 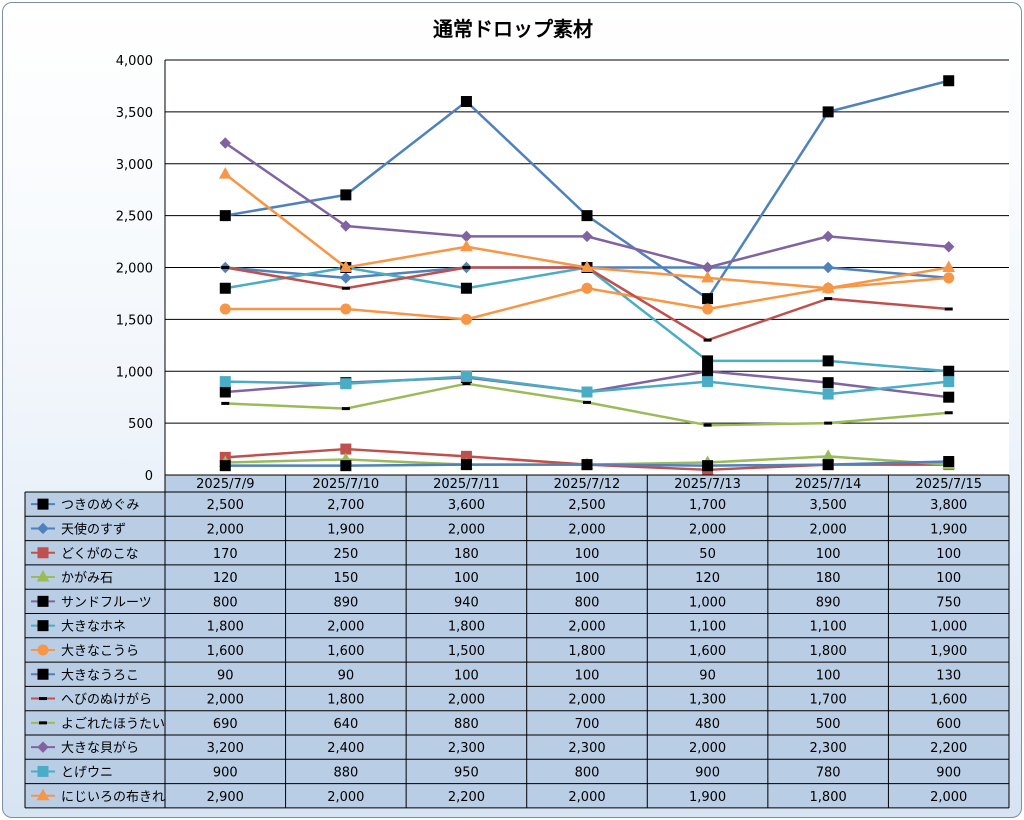 I want to click on series-name: へびのぬけがら, so click(x=106, y=700).